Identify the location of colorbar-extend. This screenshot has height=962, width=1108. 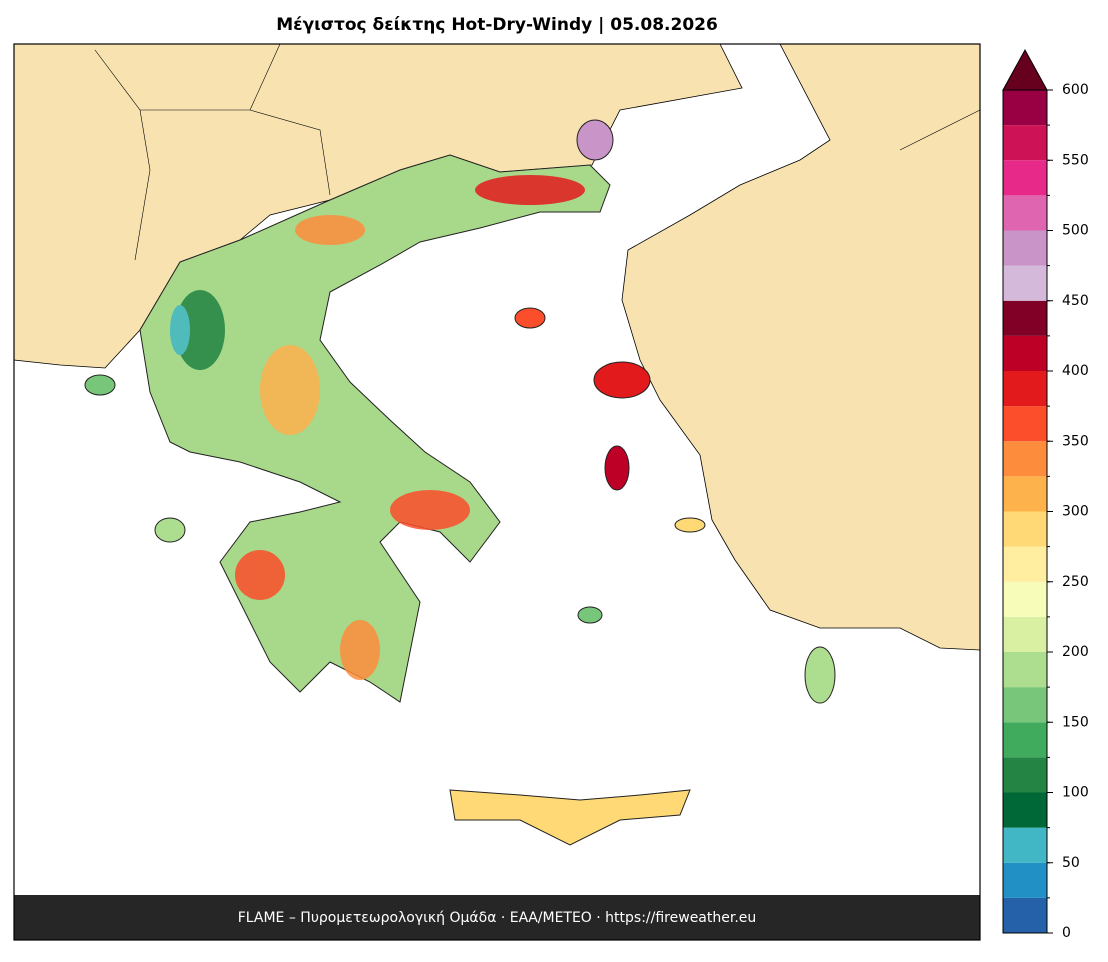
(1025, 69).